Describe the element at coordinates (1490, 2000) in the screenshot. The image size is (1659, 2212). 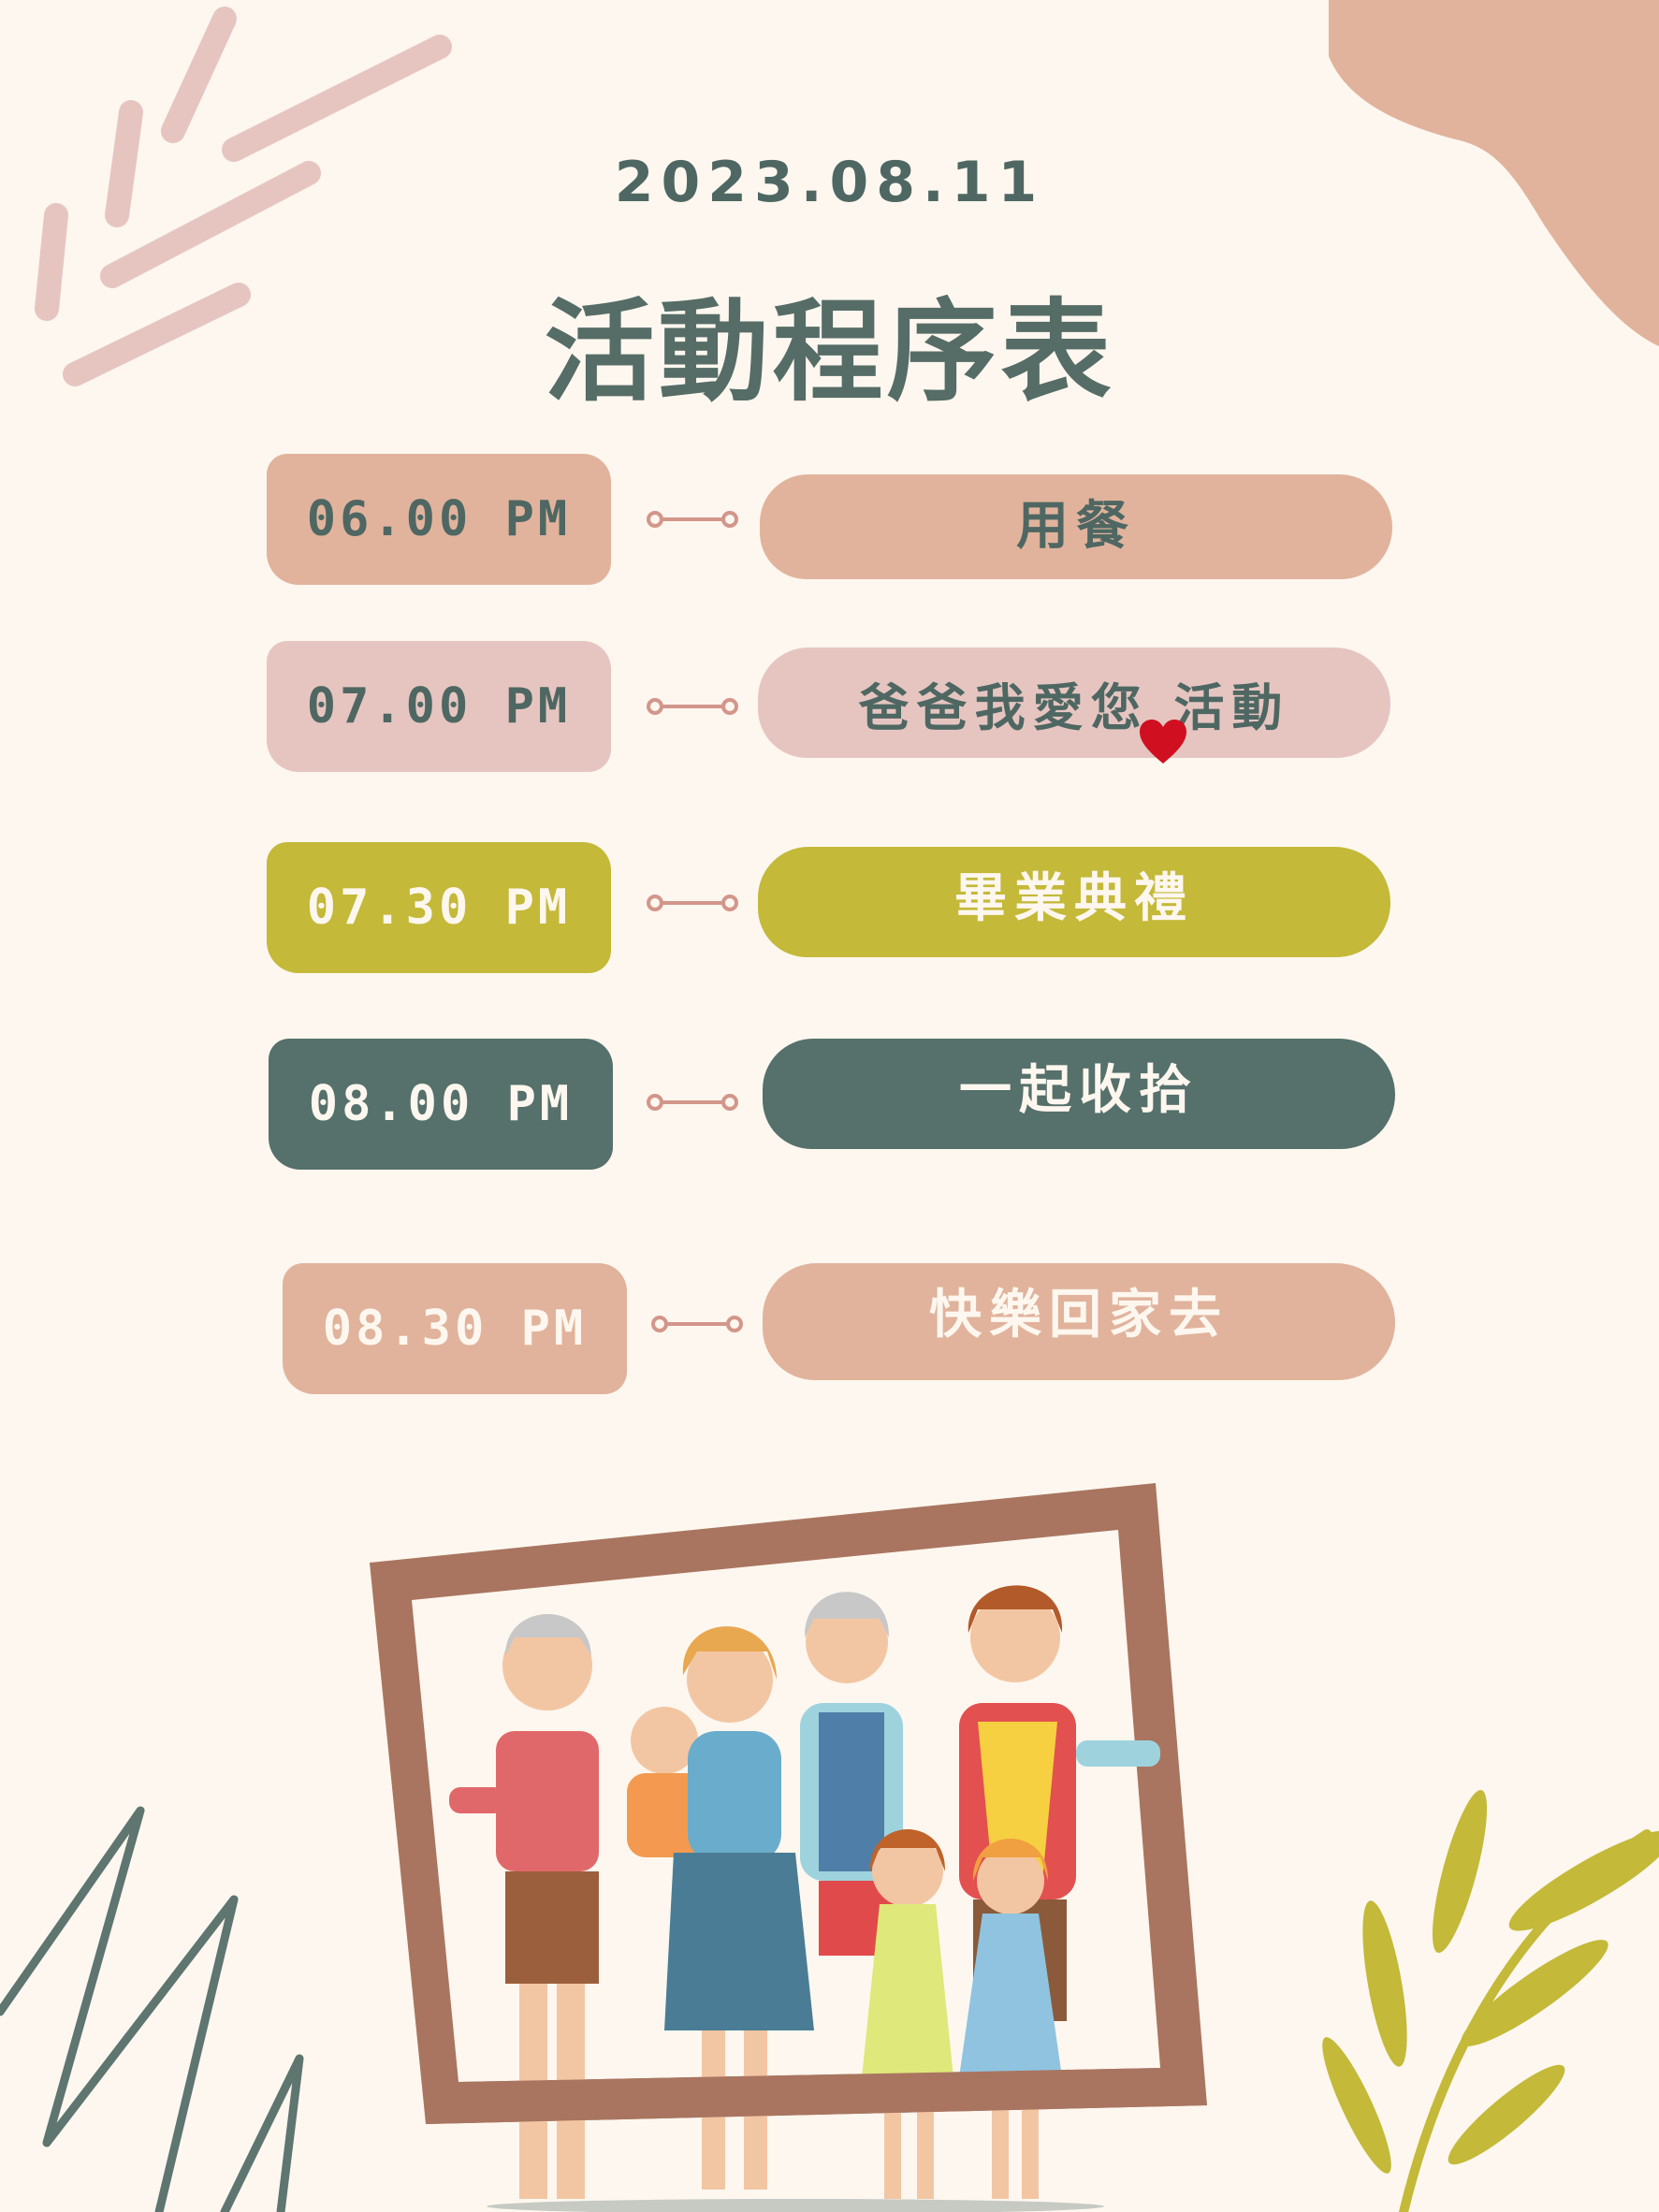
I see `leaf-icon` at that location.